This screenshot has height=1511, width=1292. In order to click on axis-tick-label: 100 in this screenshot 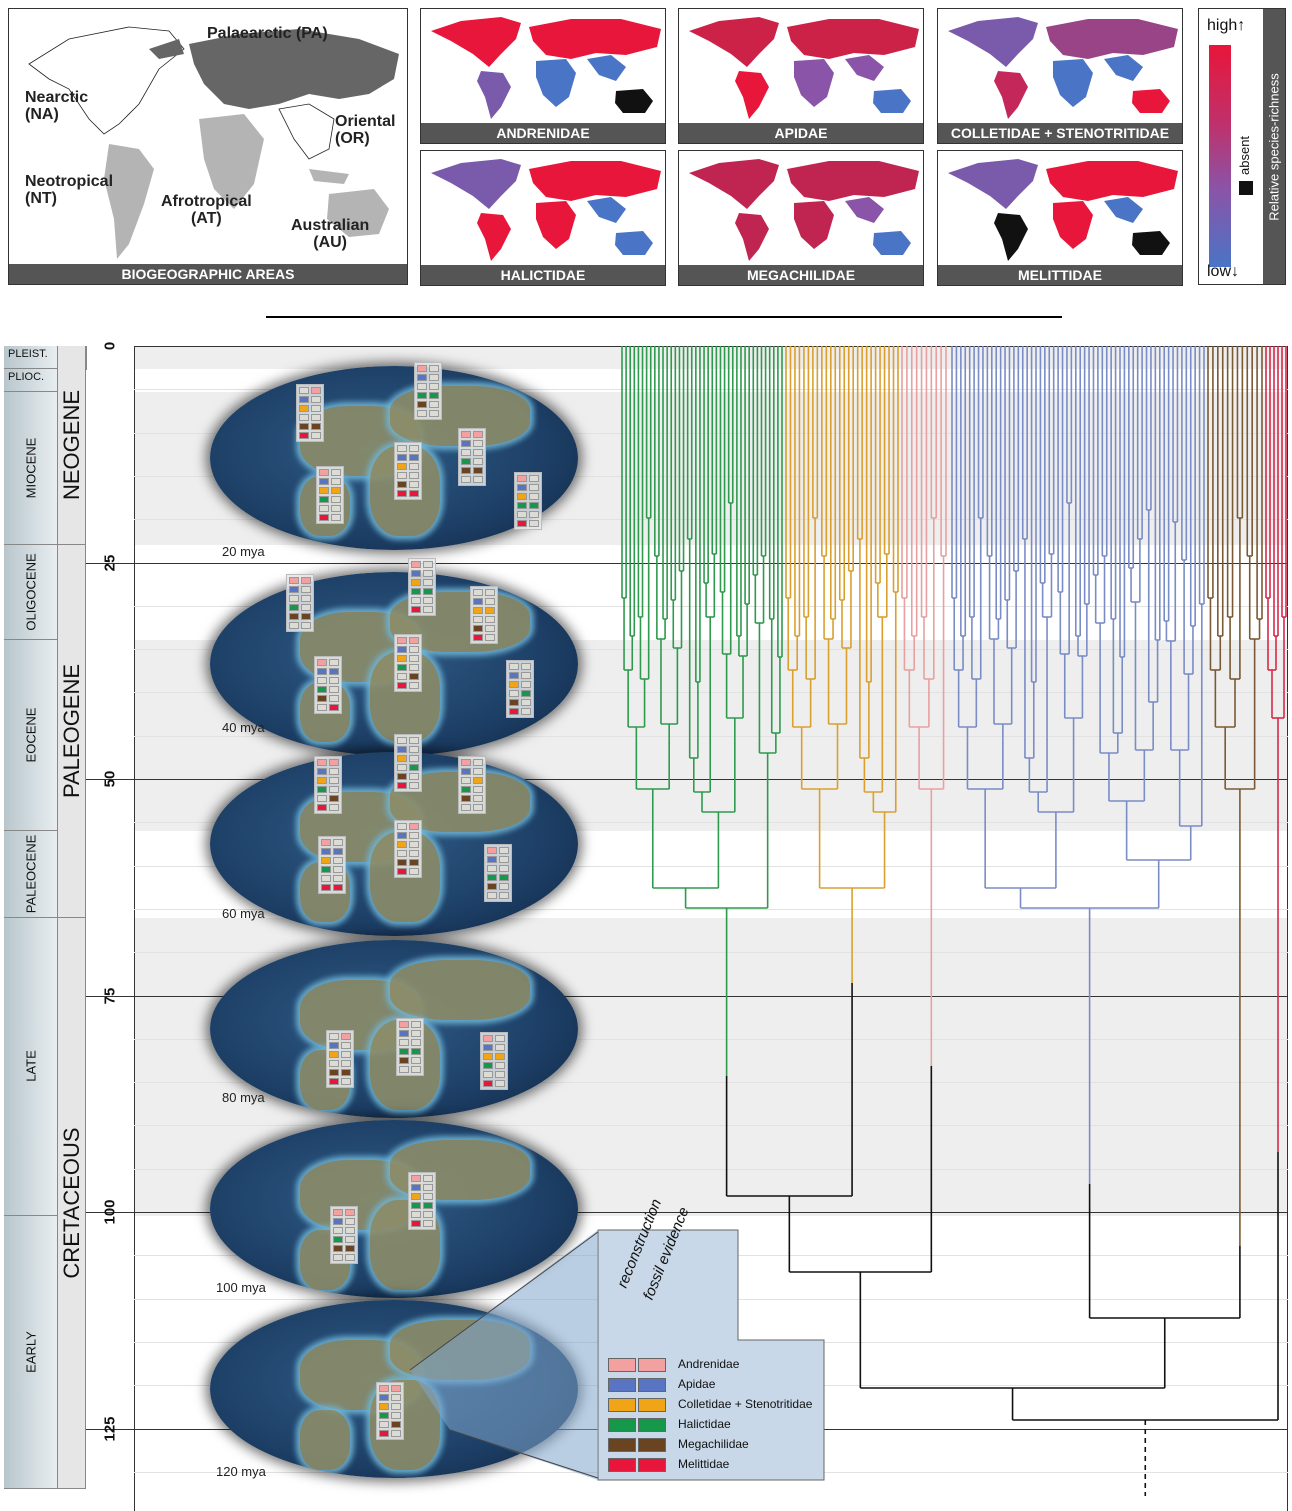, I will do `click(110, 1212)`.